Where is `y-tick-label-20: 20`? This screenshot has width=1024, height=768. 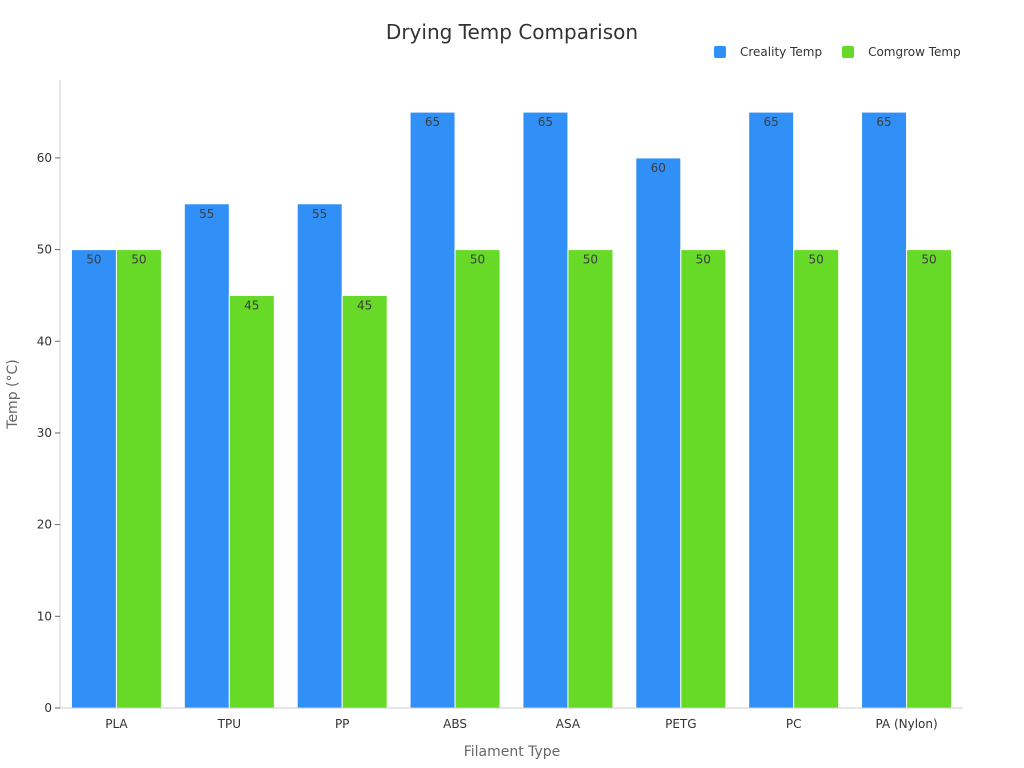
y-tick-label-20: 20 is located at coordinates (44, 525).